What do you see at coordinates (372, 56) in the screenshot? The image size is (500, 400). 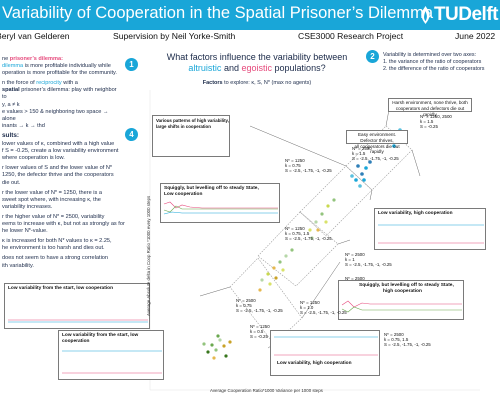 I see `section-badge-2: 2` at bounding box center [372, 56].